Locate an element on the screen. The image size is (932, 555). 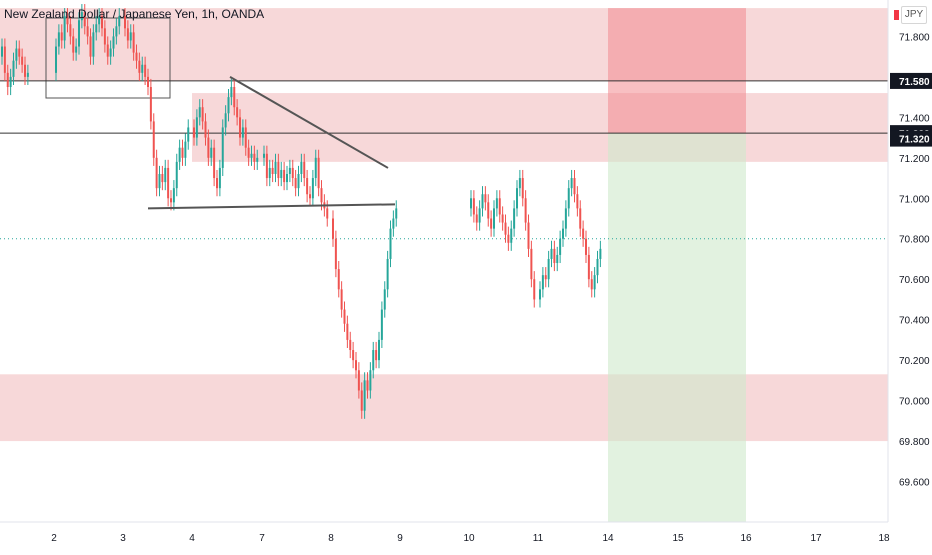
stop-loss-box is located at coordinates (677, 71).